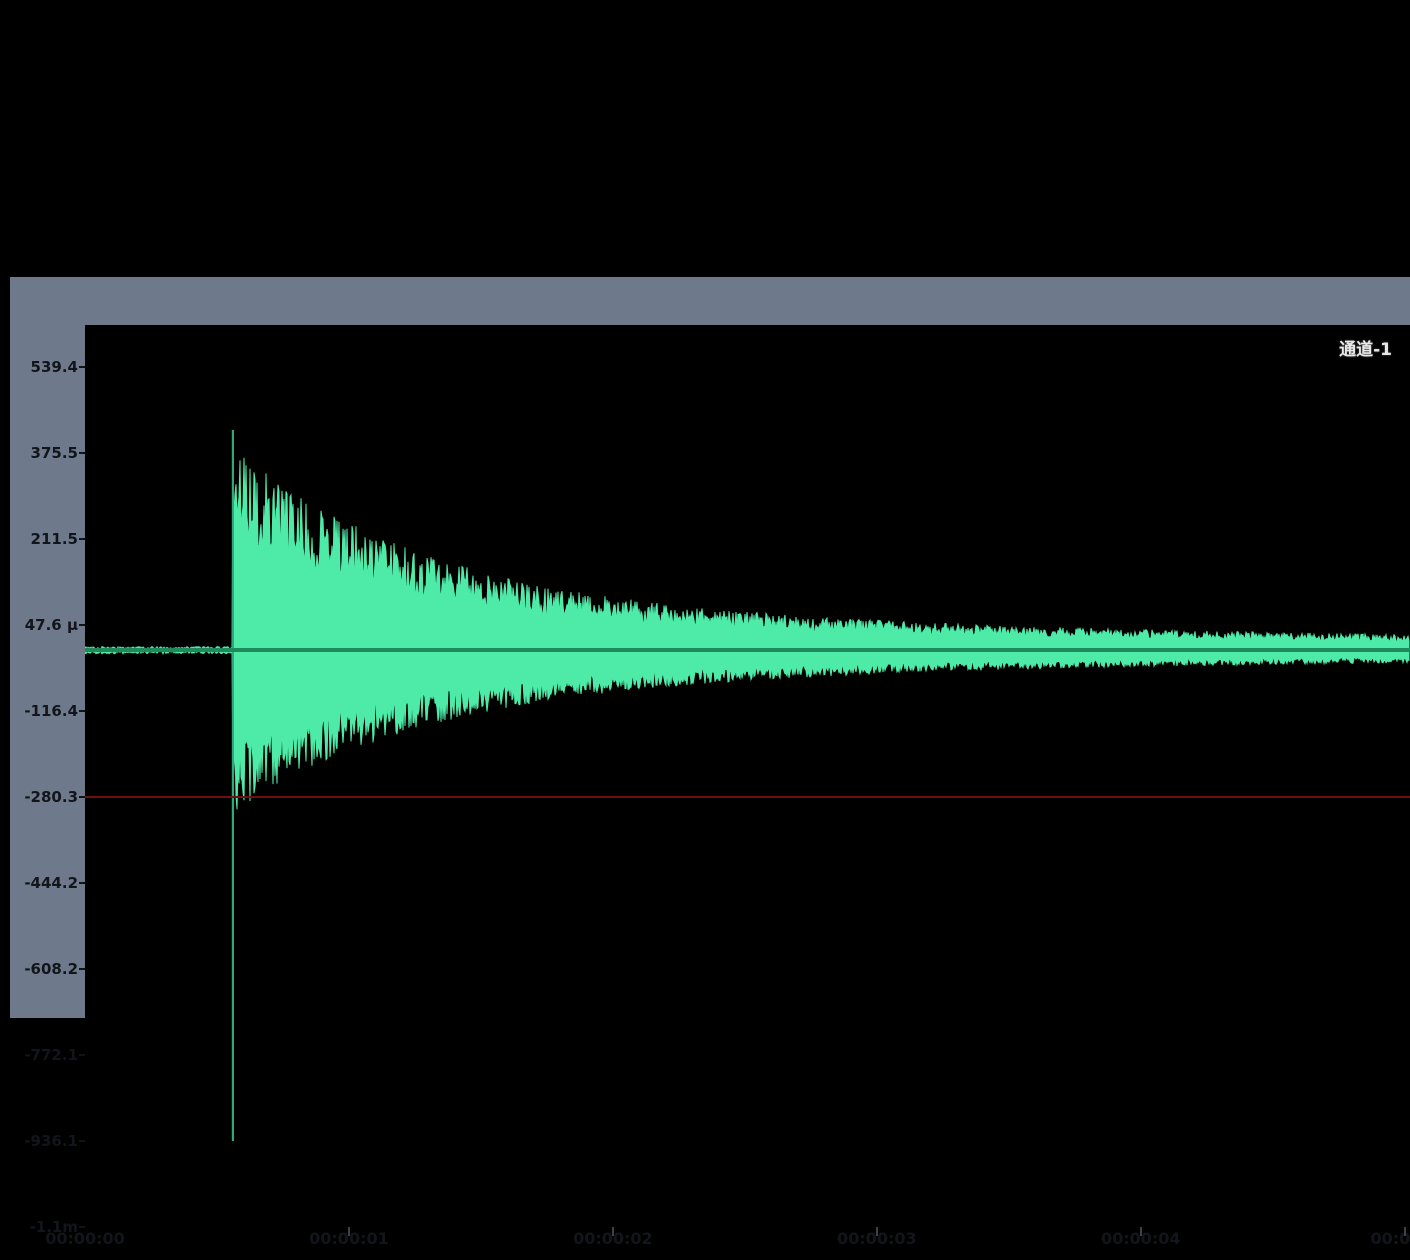  Describe the element at coordinates (53, 1227) in the screenshot. I see `y-axis-tick-label: -1.1m` at that location.